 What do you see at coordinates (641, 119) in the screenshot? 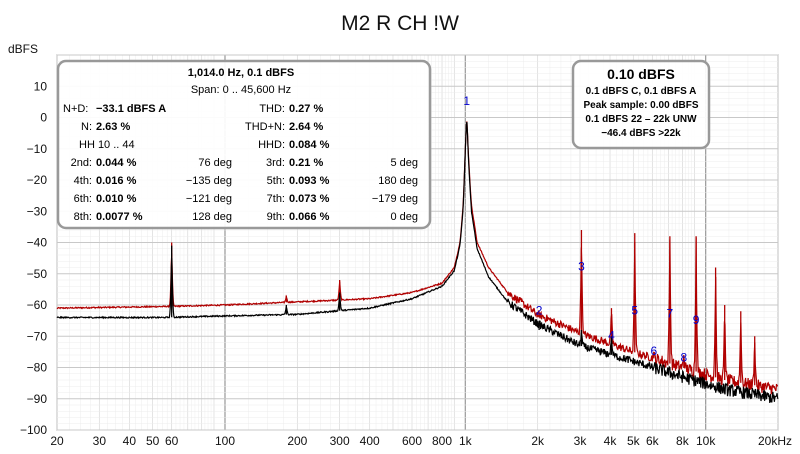
I see `level-unweighted: 0.1 dBFS 22 – 22k UNW` at bounding box center [641, 119].